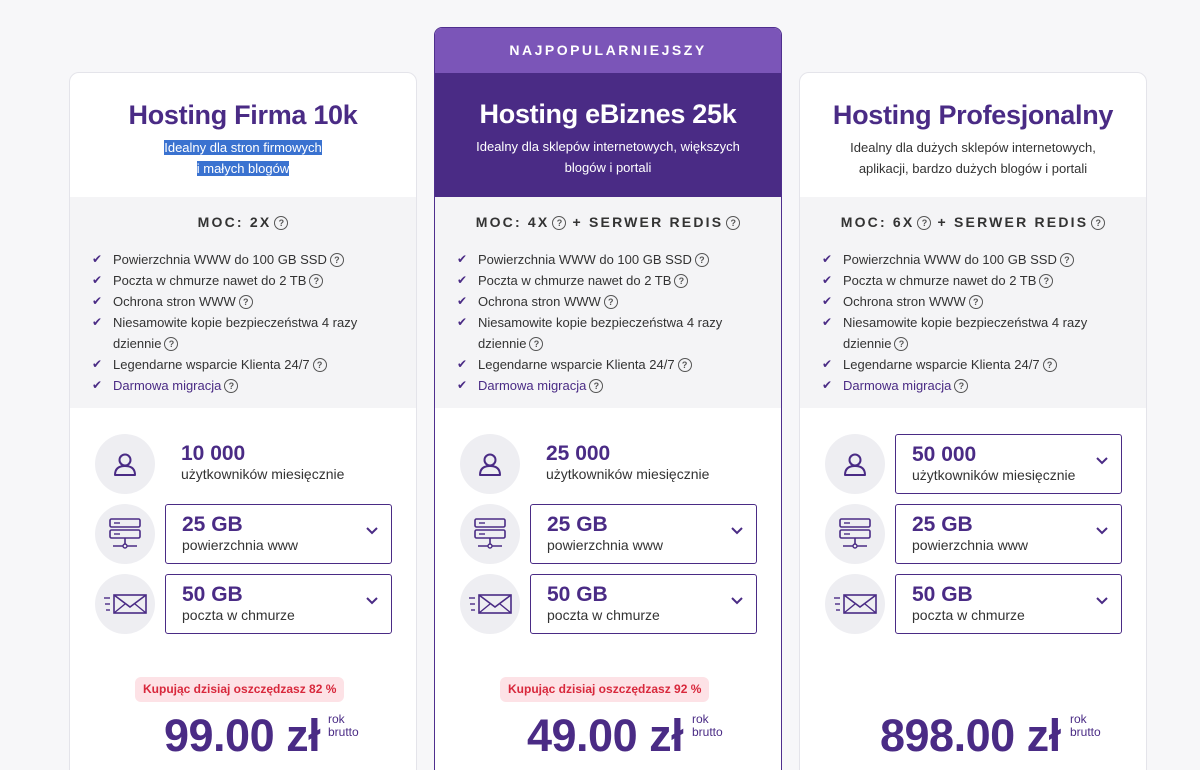 The width and height of the screenshot is (1200, 770). I want to click on feature-item: ✔ Poczta w chmurze nawet do 2 TB?, so click(242, 280).